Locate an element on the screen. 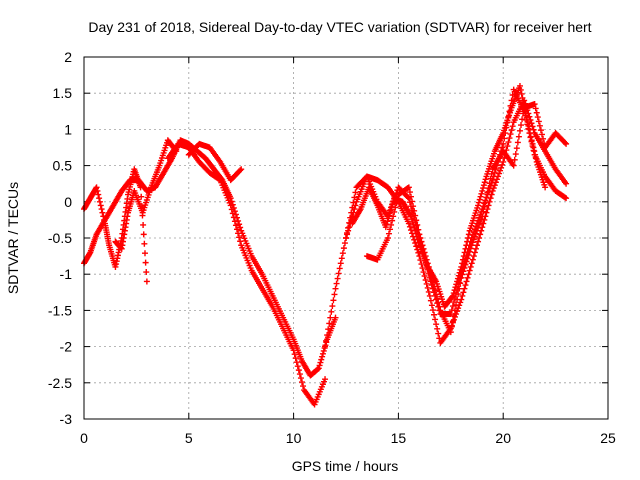 The width and height of the screenshot is (640, 480). y-tick-label: -0.5 is located at coordinates (60, 238).